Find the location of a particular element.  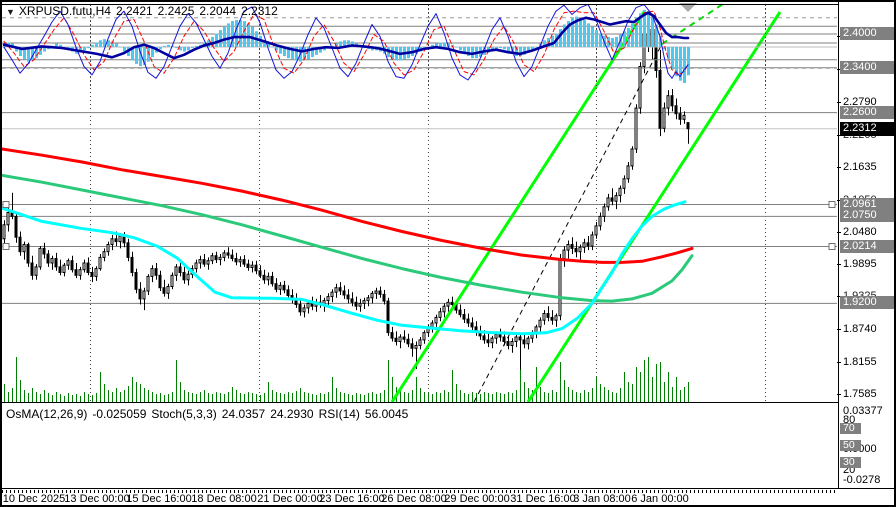

rsi-value: 56.0045 is located at coordinates (386, 414).